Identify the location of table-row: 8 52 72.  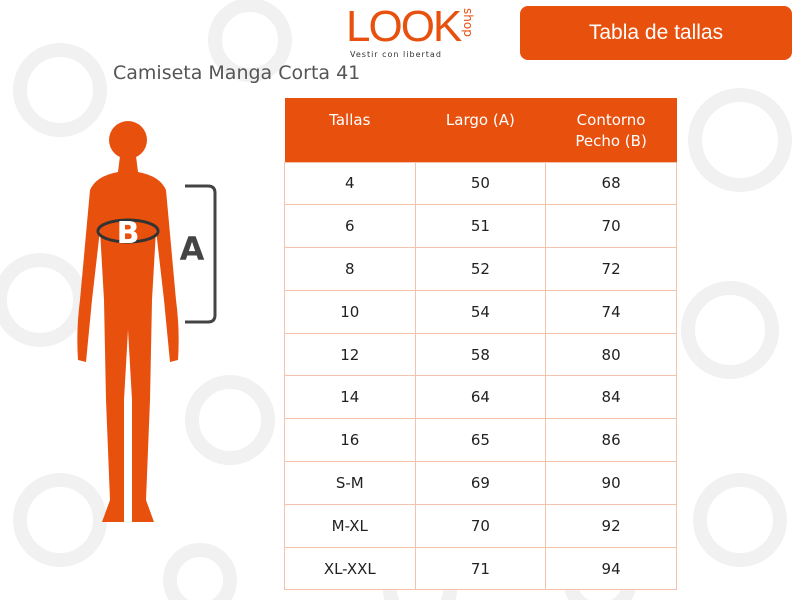
(480, 269).